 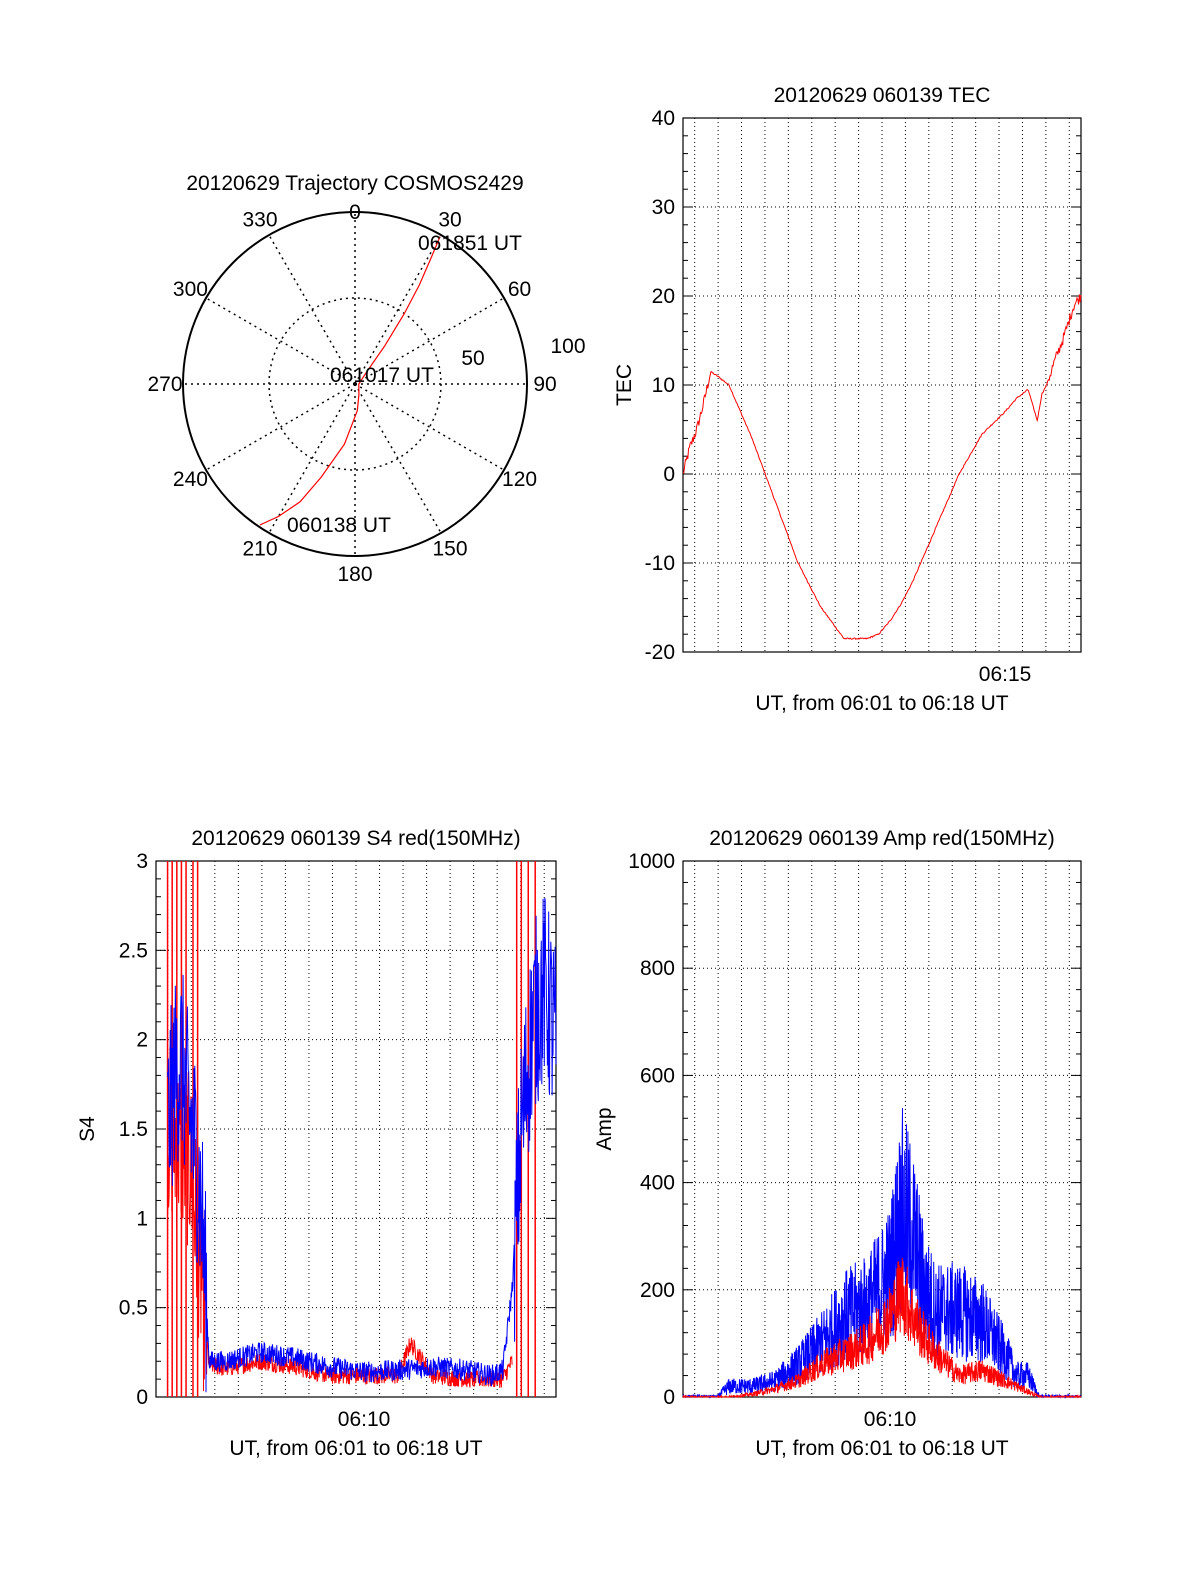 I want to click on y-axis-label: S4, so click(x=87, y=1129).